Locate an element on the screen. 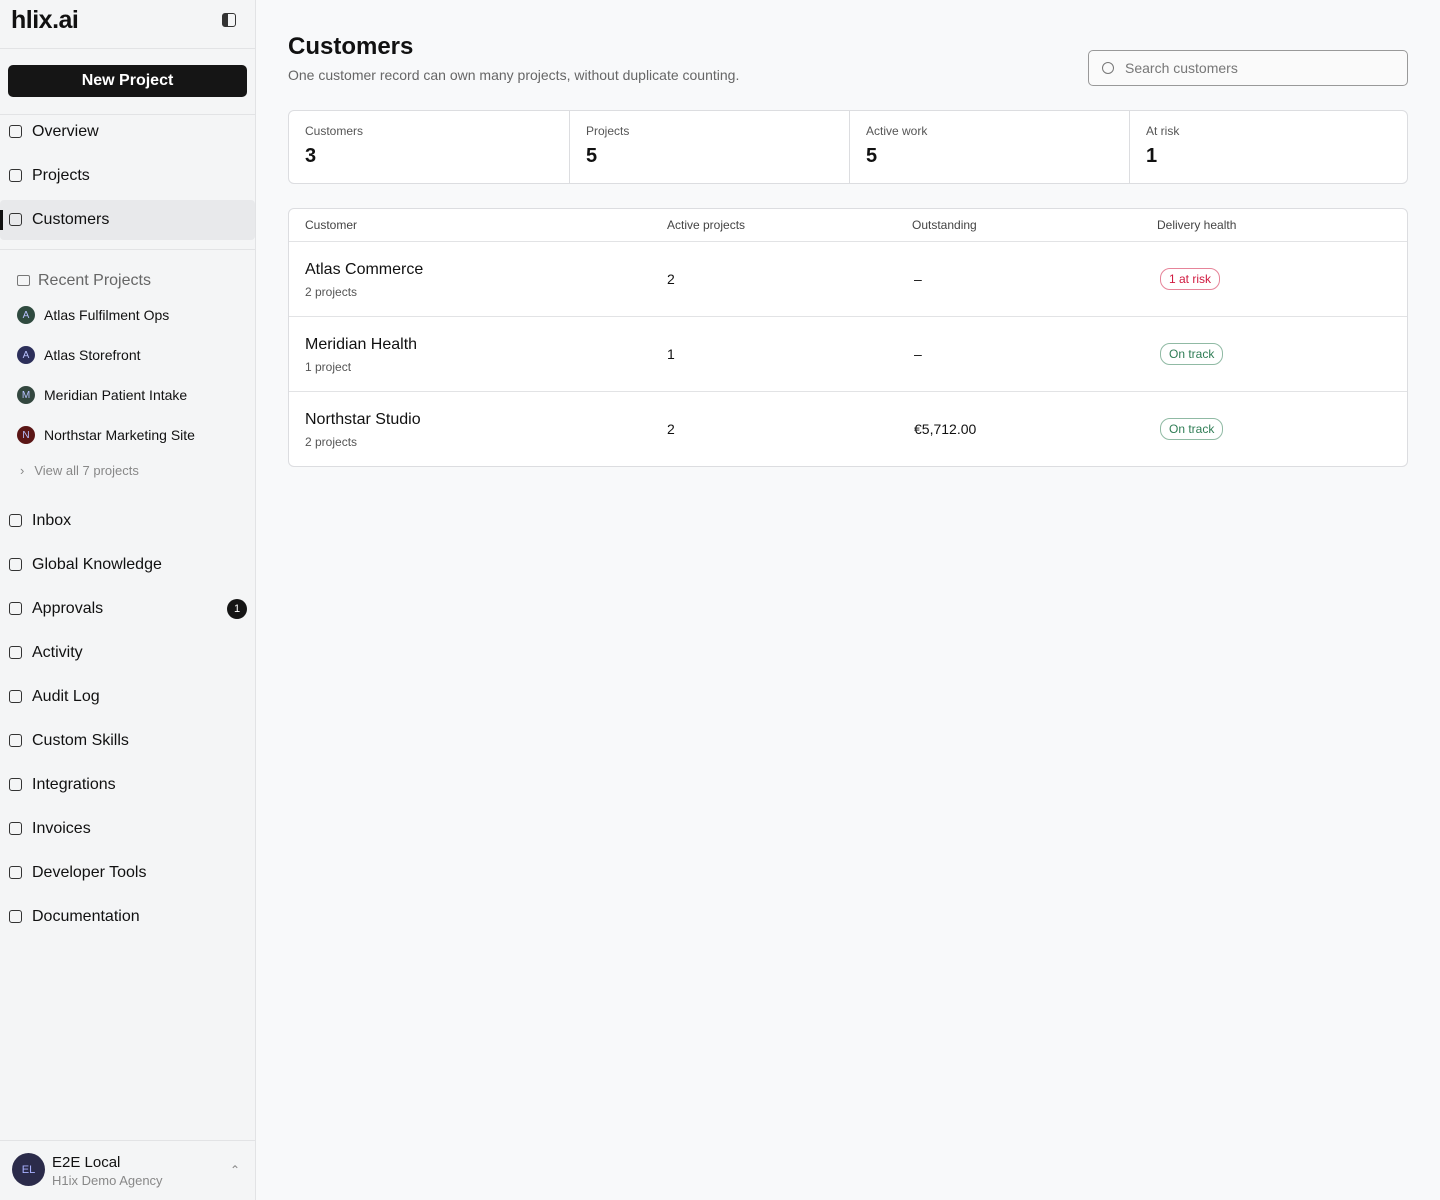 The height and width of the screenshot is (1200, 1440). search-input: Search customers is located at coordinates (1248, 68).